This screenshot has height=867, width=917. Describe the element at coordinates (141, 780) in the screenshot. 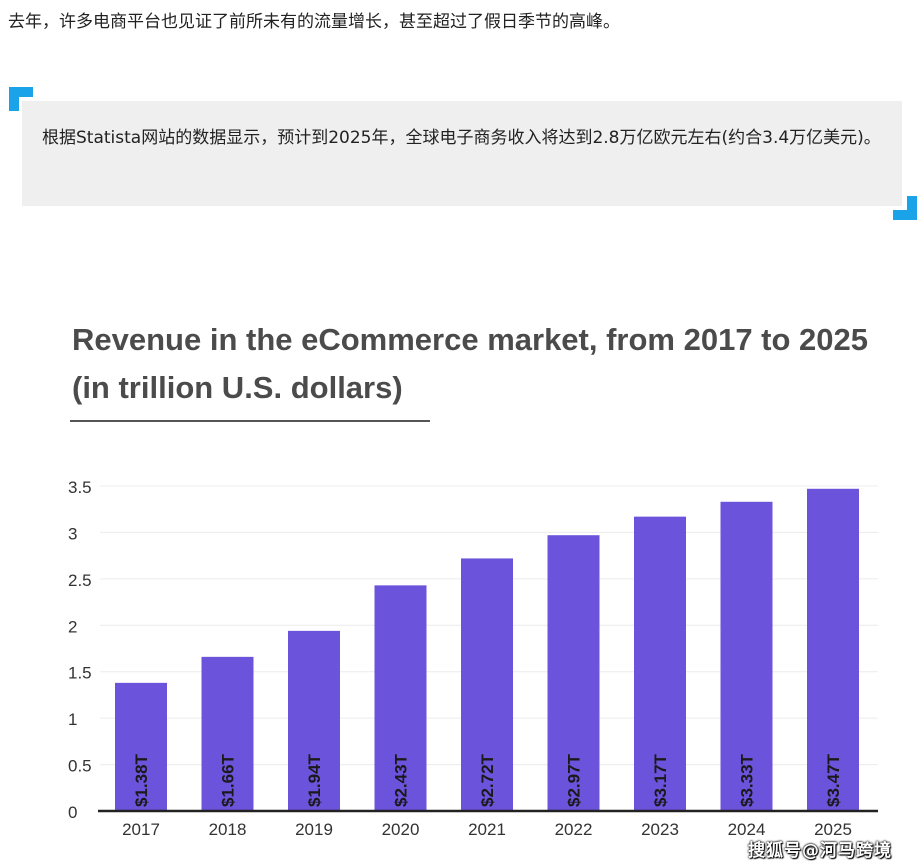

I see `bar-value-label: $1.38T` at that location.